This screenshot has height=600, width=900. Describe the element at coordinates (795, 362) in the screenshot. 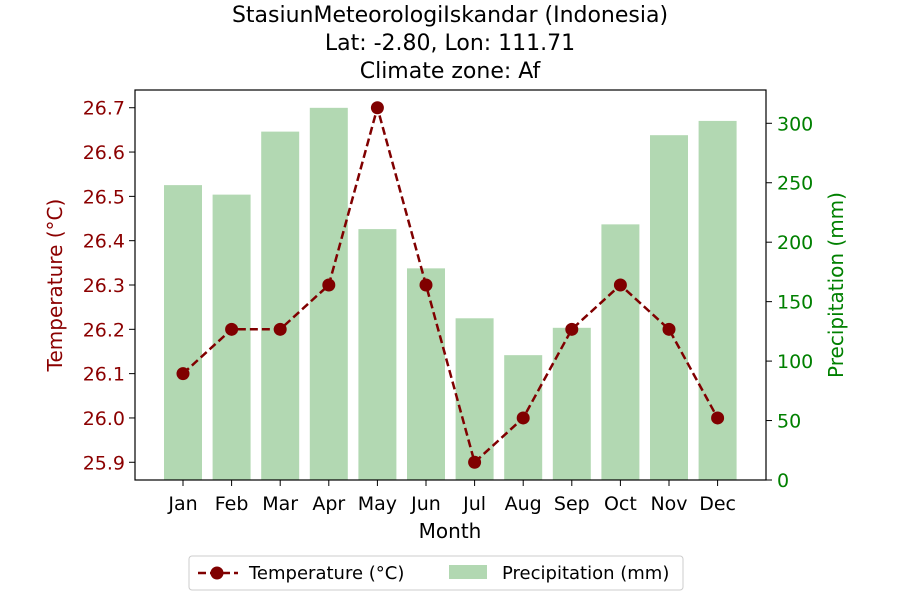

I see `right-axis-tick-label: 100` at that location.